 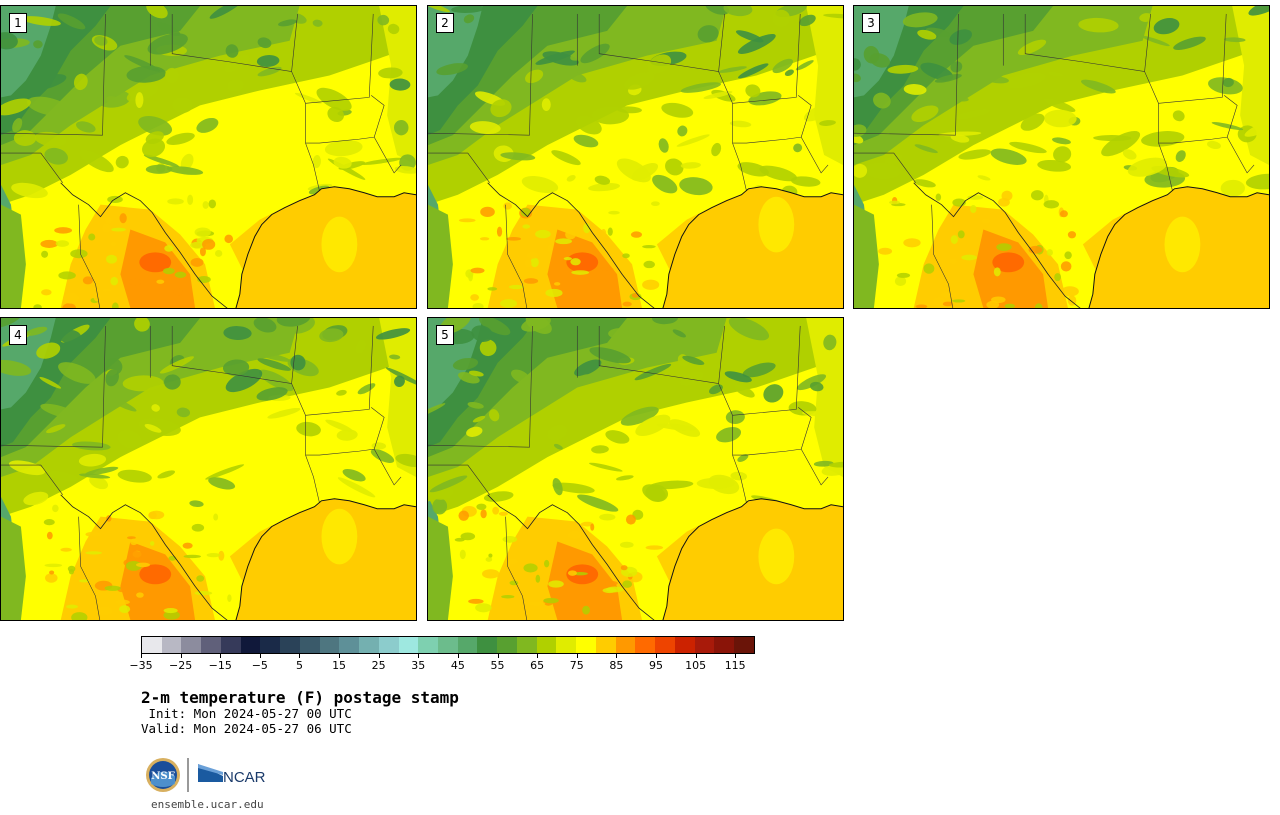 What do you see at coordinates (300, 697) in the screenshot?
I see `chart-title: 2-m temperature (F) postage stamp` at bounding box center [300, 697].